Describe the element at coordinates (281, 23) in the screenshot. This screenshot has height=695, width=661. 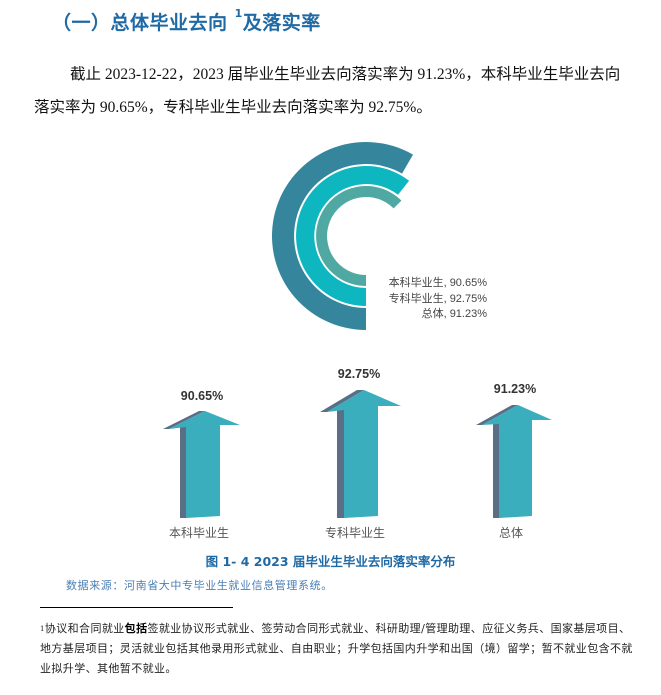
I see `heading-suffix: 及落实率` at that location.